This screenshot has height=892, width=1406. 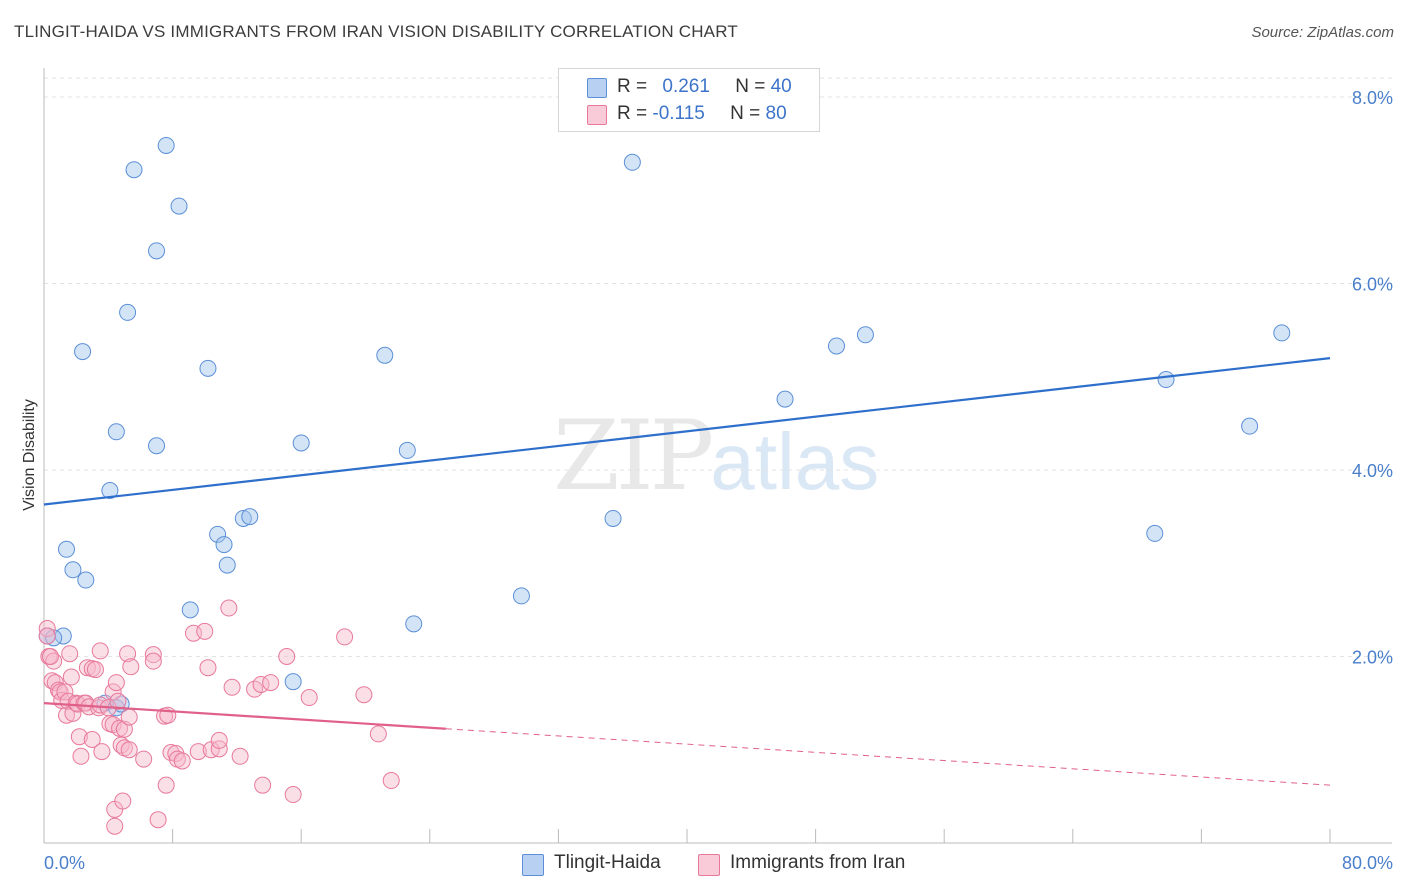 What do you see at coordinates (64, 863) in the screenshot?
I see `x-tick-label: 0.0%` at bounding box center [64, 863].